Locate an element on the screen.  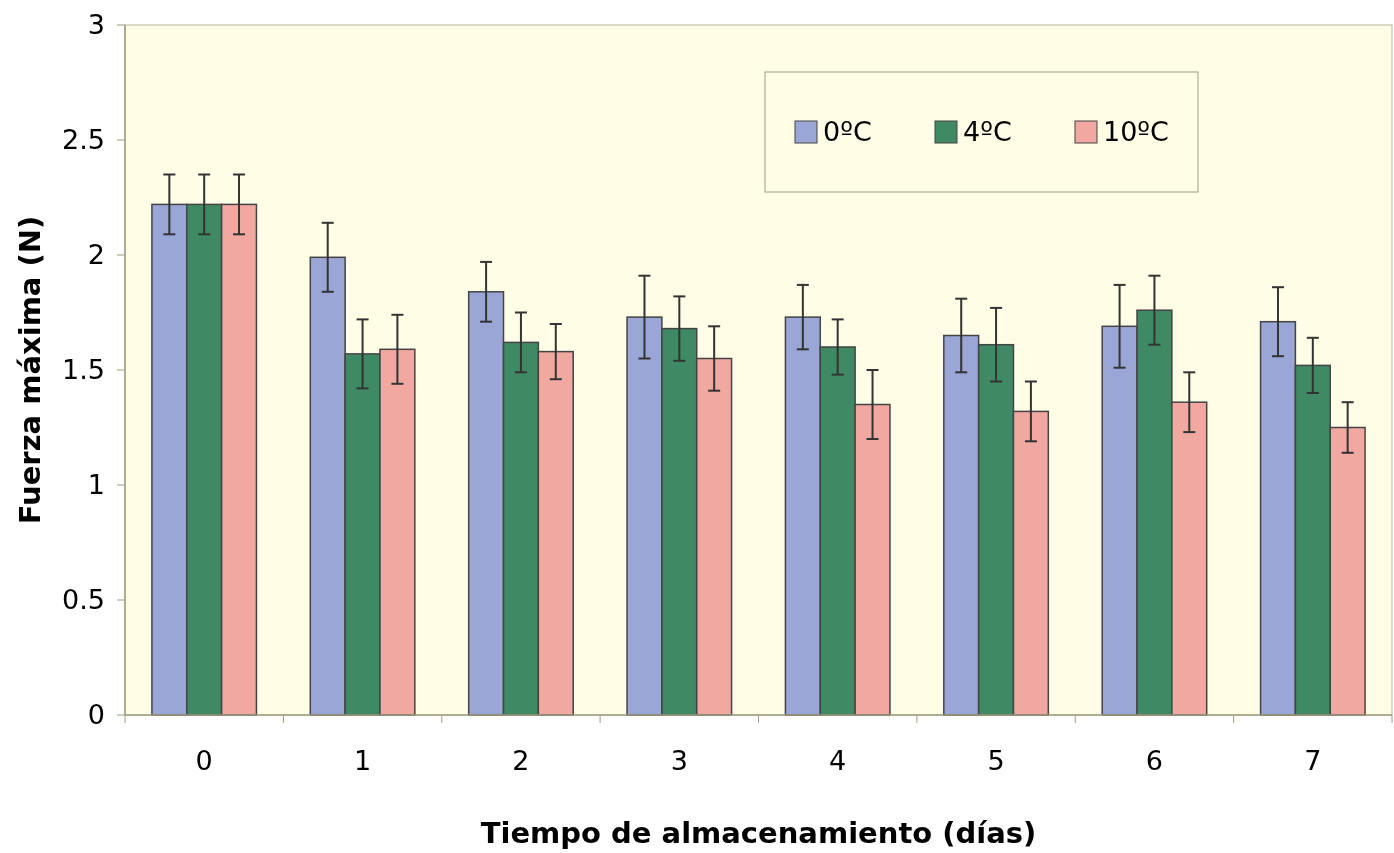
y-tick-label: 0 is located at coordinates (96, 715).